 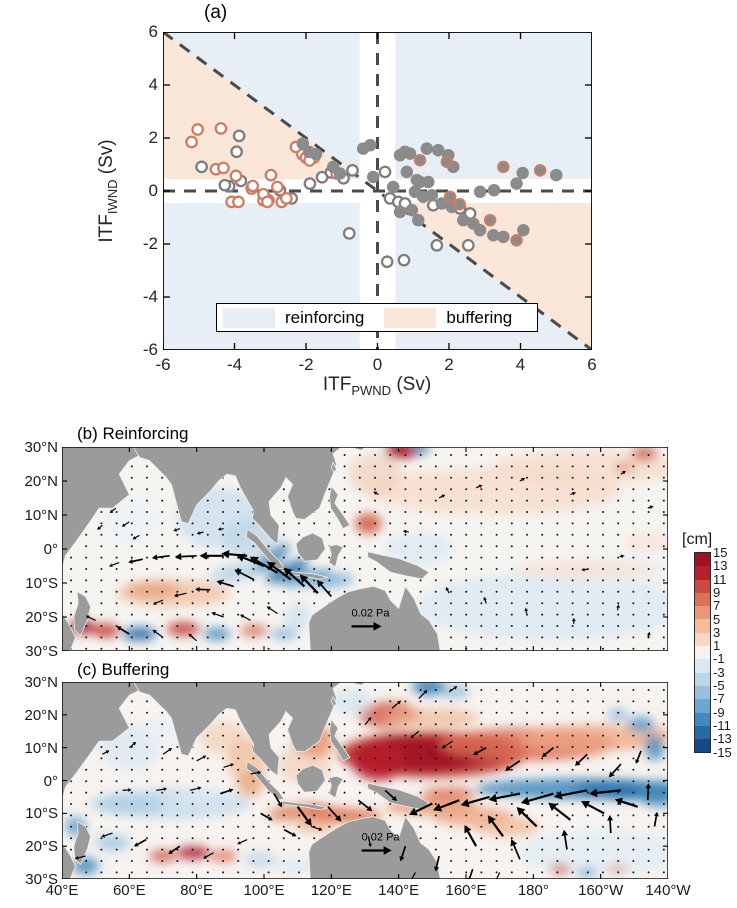 What do you see at coordinates (377, 364) in the screenshot?
I see `x-tick-label: 0` at bounding box center [377, 364].